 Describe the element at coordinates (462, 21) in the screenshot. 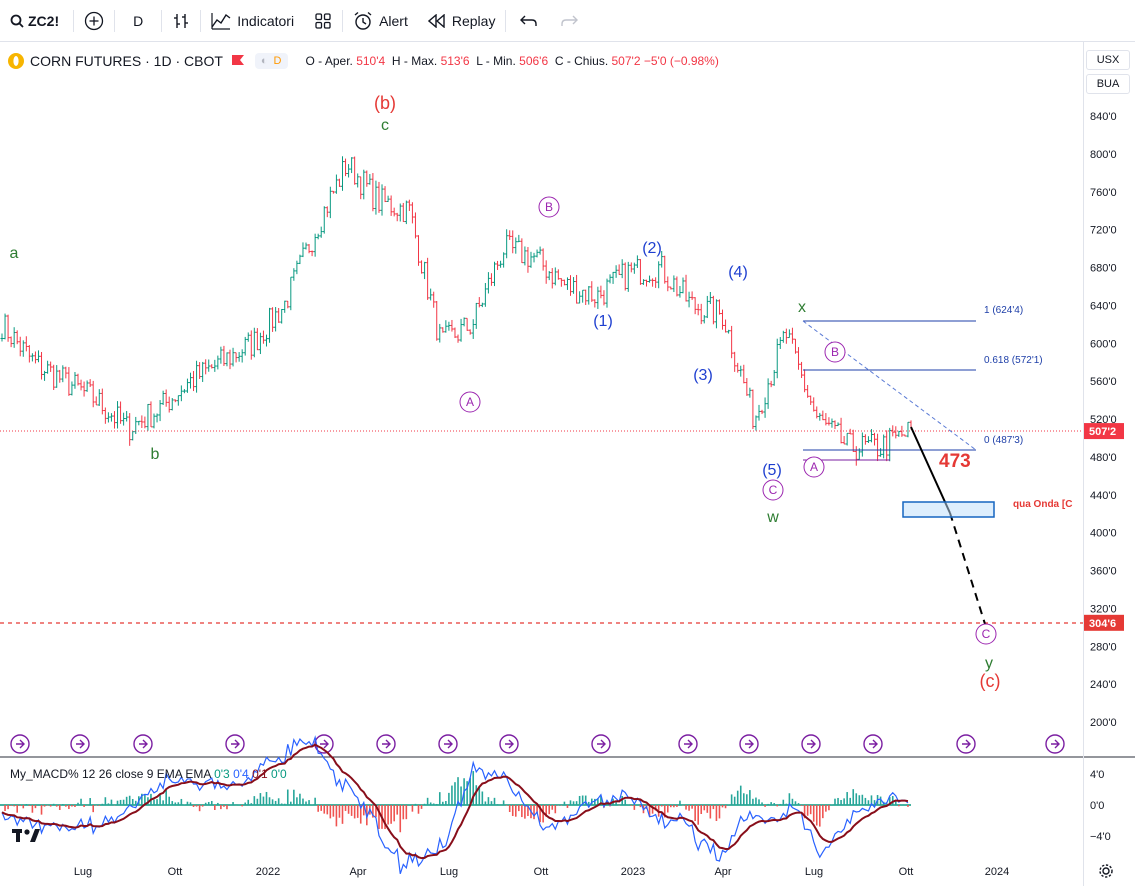

I see `replay-button: Replay` at that location.